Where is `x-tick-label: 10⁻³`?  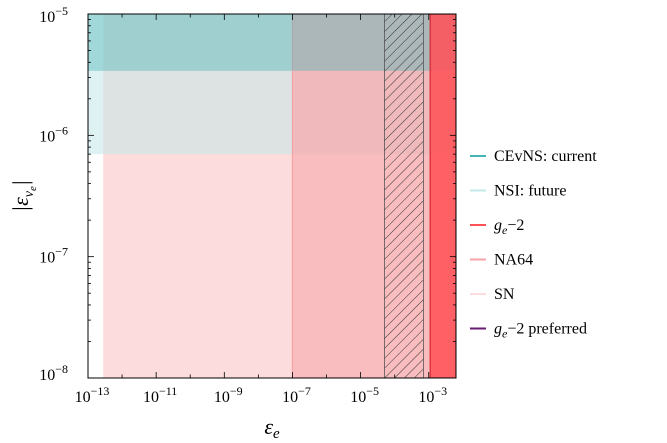 x-tick-label: 10⁻³ is located at coordinates (432, 395).